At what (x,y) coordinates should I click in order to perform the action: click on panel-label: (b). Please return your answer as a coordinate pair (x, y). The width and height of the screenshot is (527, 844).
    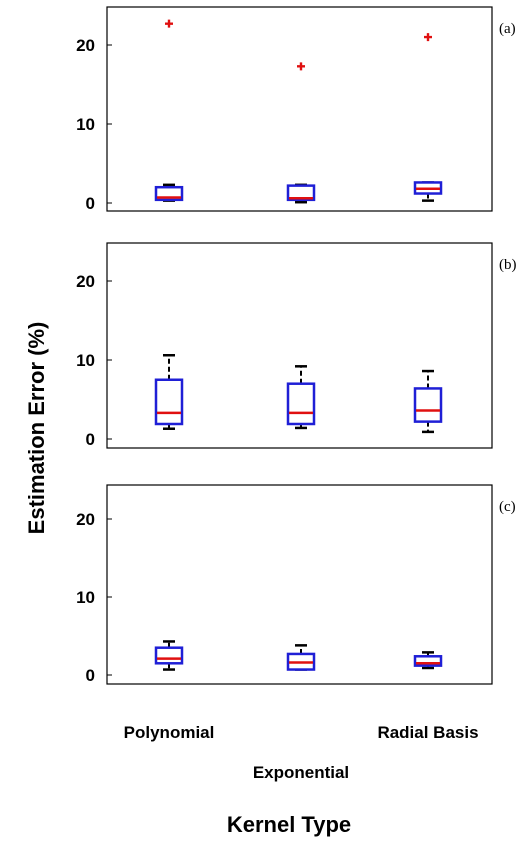
    Looking at the image, I should click on (508, 265).